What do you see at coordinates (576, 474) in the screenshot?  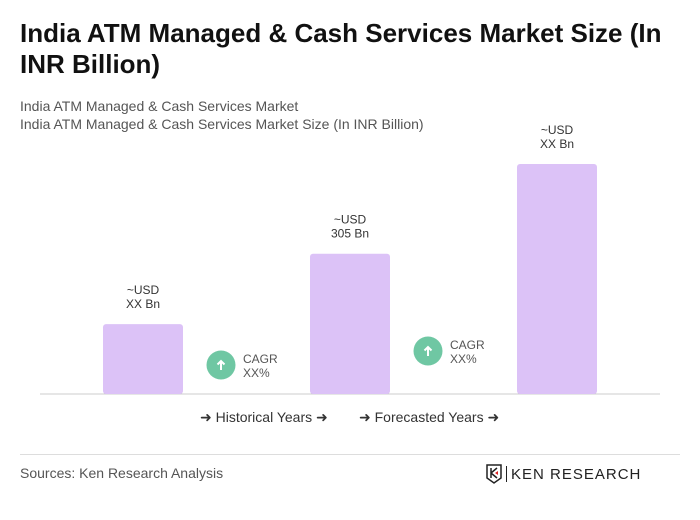 I see `logo-text: KEN RESEARCH` at bounding box center [576, 474].